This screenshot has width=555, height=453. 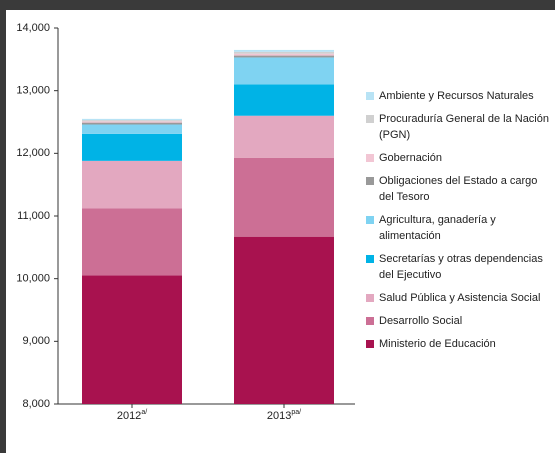 I want to click on legend-label: Ministerio de Educación, so click(x=437, y=344).